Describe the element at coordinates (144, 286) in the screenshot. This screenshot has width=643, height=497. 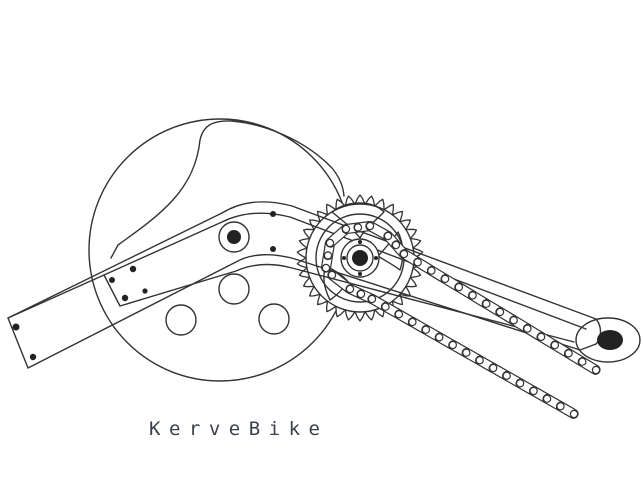
I see `mount-bolts` at that location.